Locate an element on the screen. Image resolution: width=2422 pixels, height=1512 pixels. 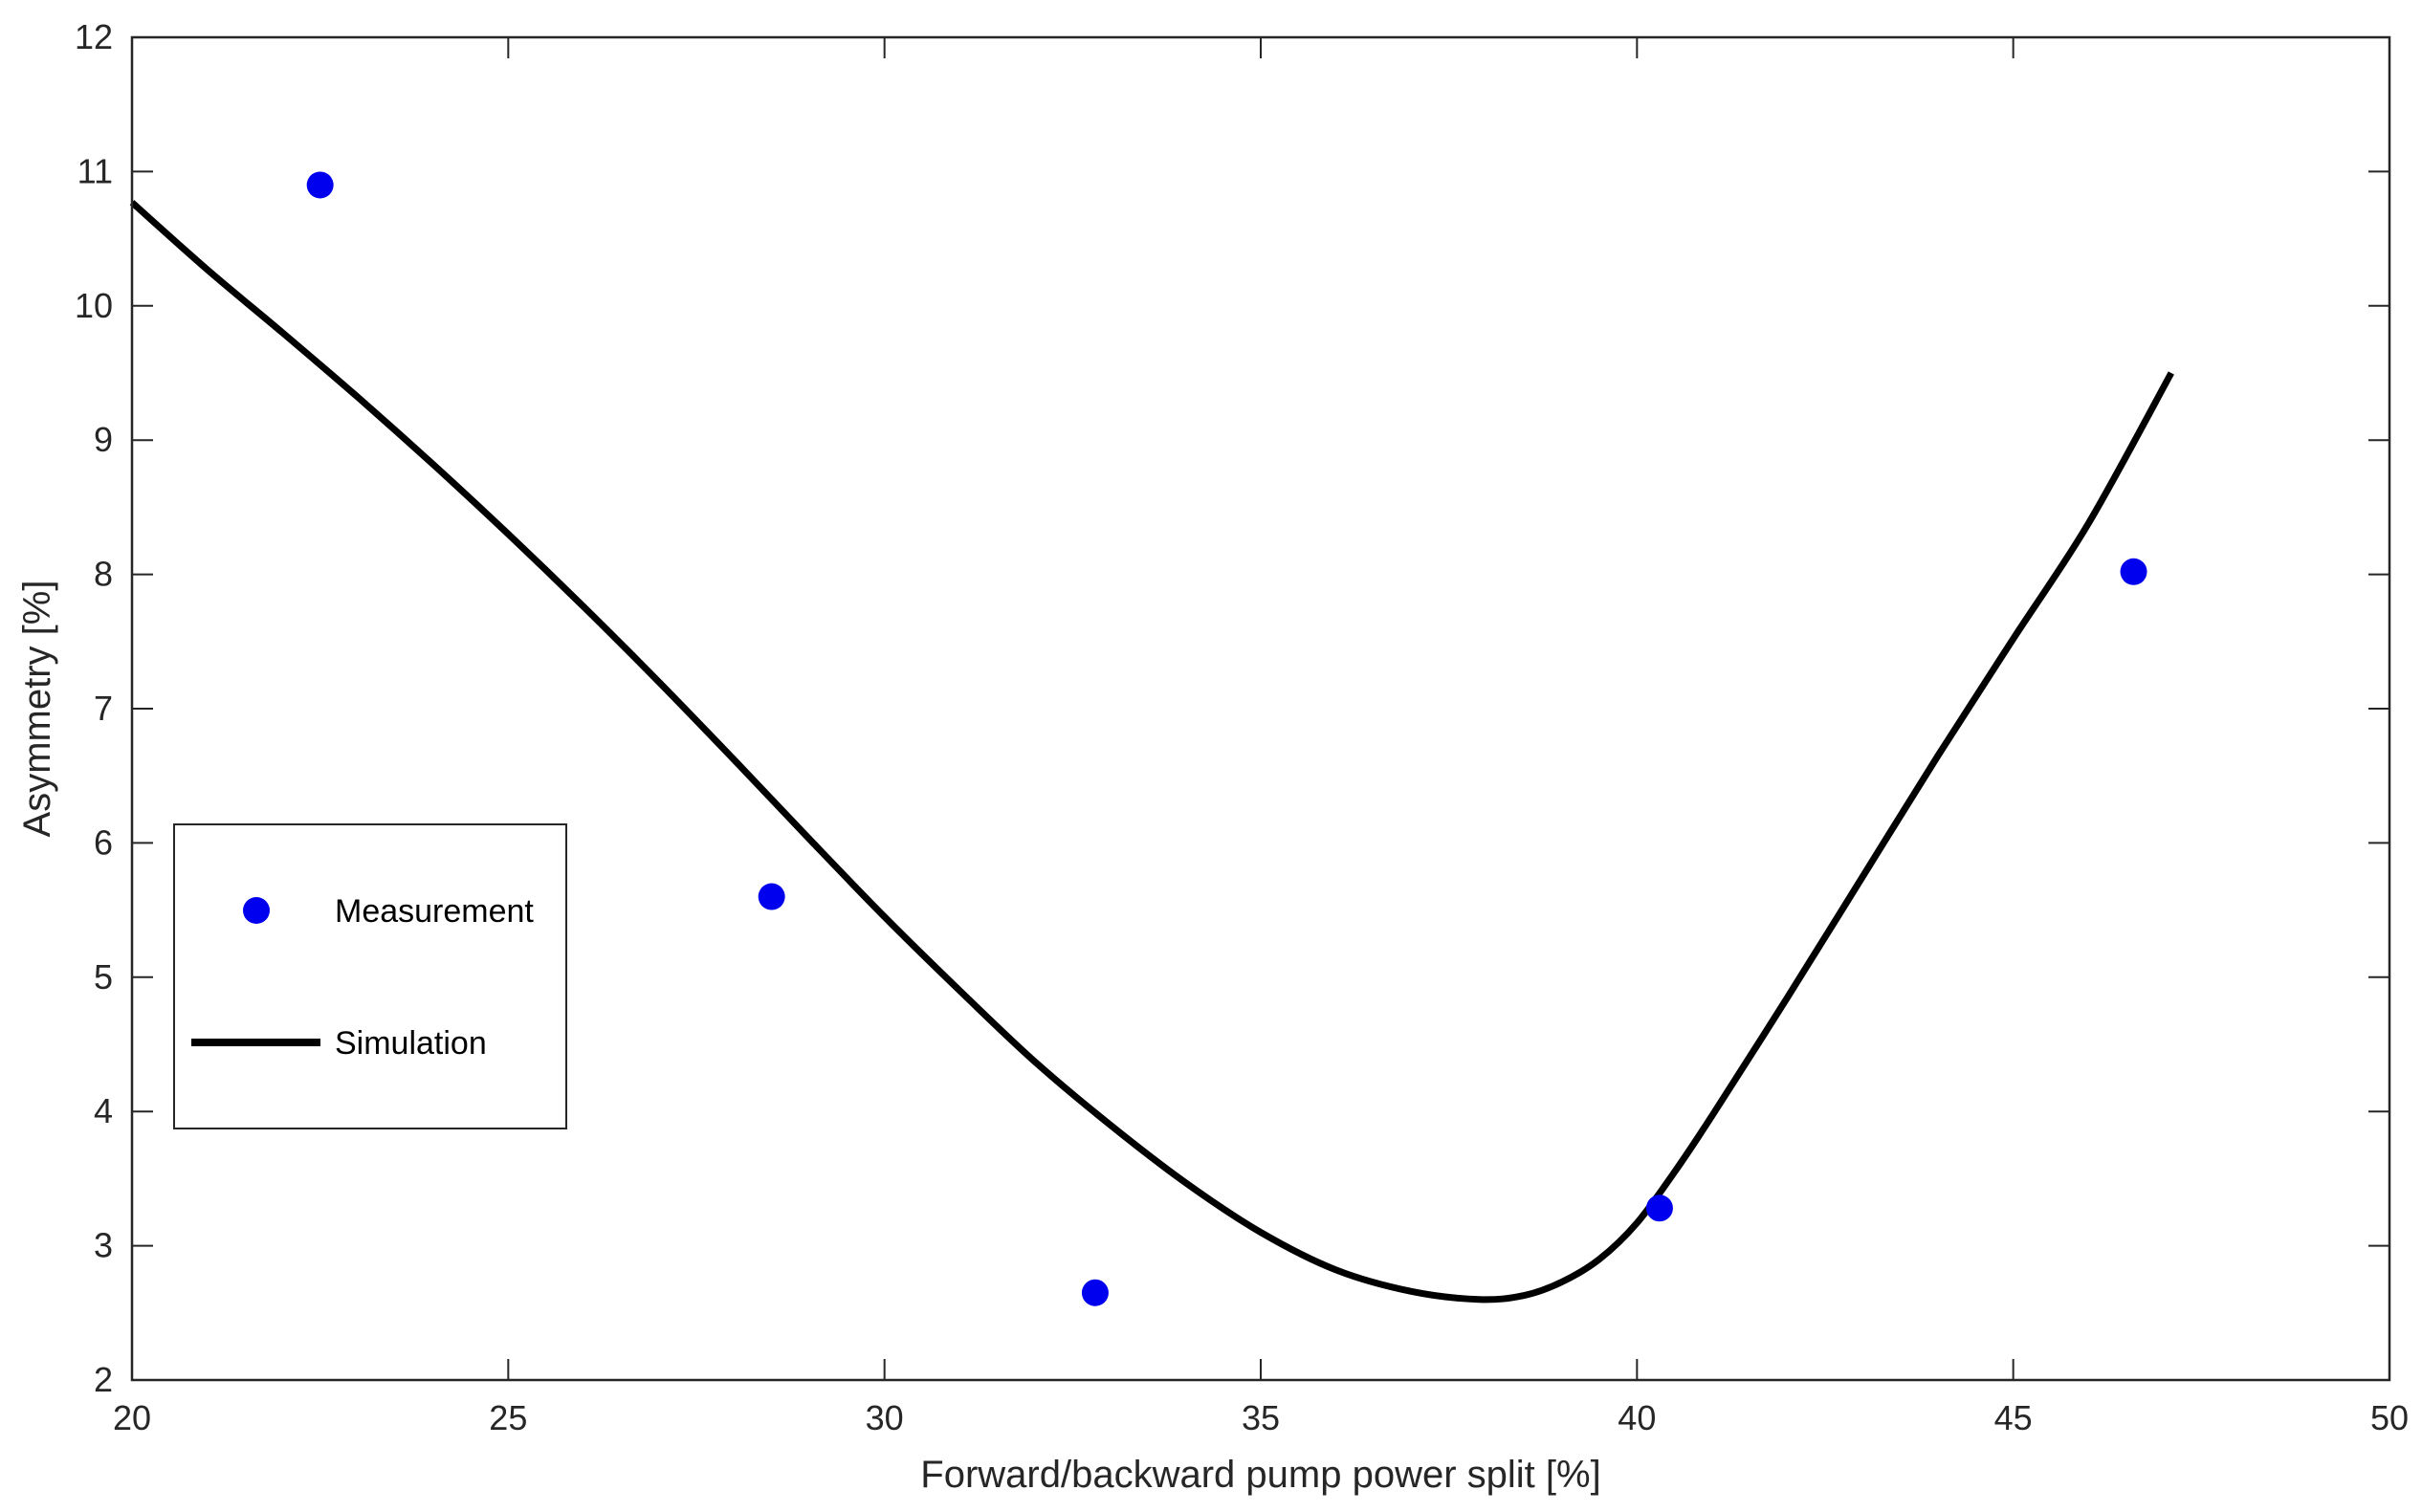
y-tick-label: 3 is located at coordinates (104, 1245).